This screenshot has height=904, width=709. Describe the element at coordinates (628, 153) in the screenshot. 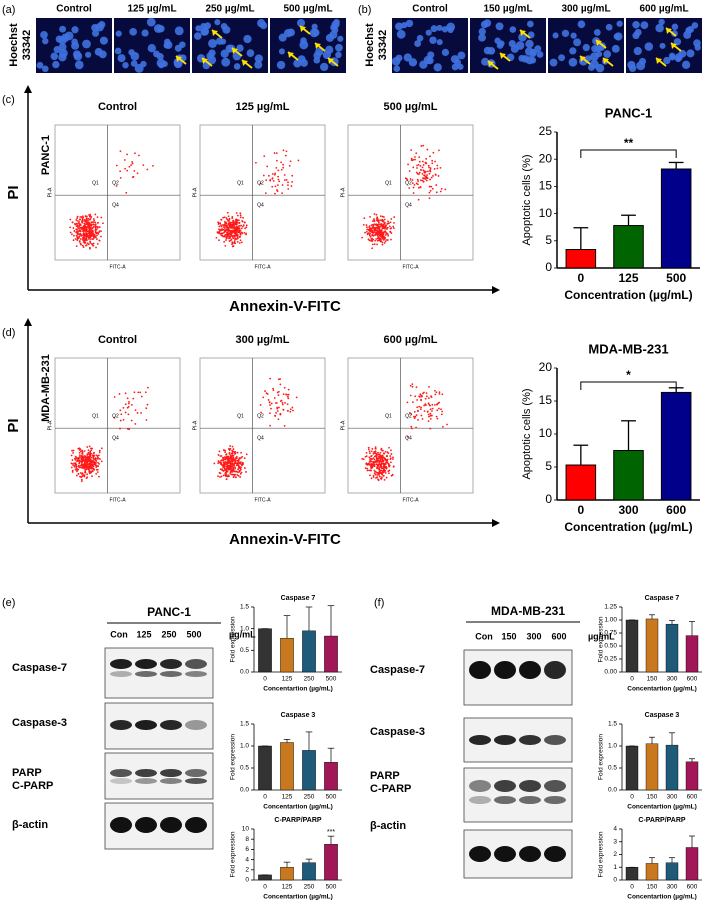

I see `significance-bracket` at that location.